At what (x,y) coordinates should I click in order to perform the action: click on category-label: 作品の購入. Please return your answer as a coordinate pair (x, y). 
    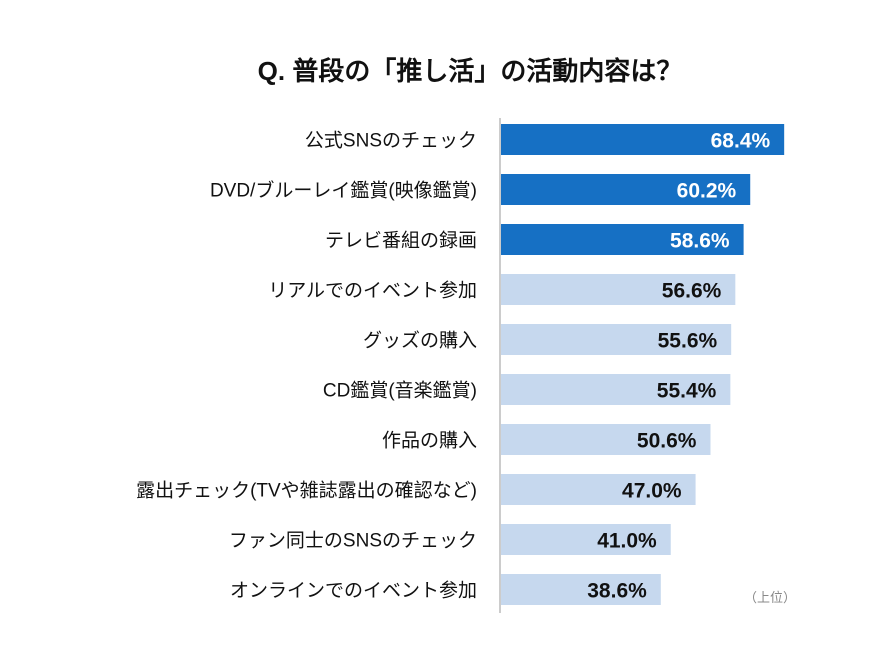
    Looking at the image, I should click on (429, 441).